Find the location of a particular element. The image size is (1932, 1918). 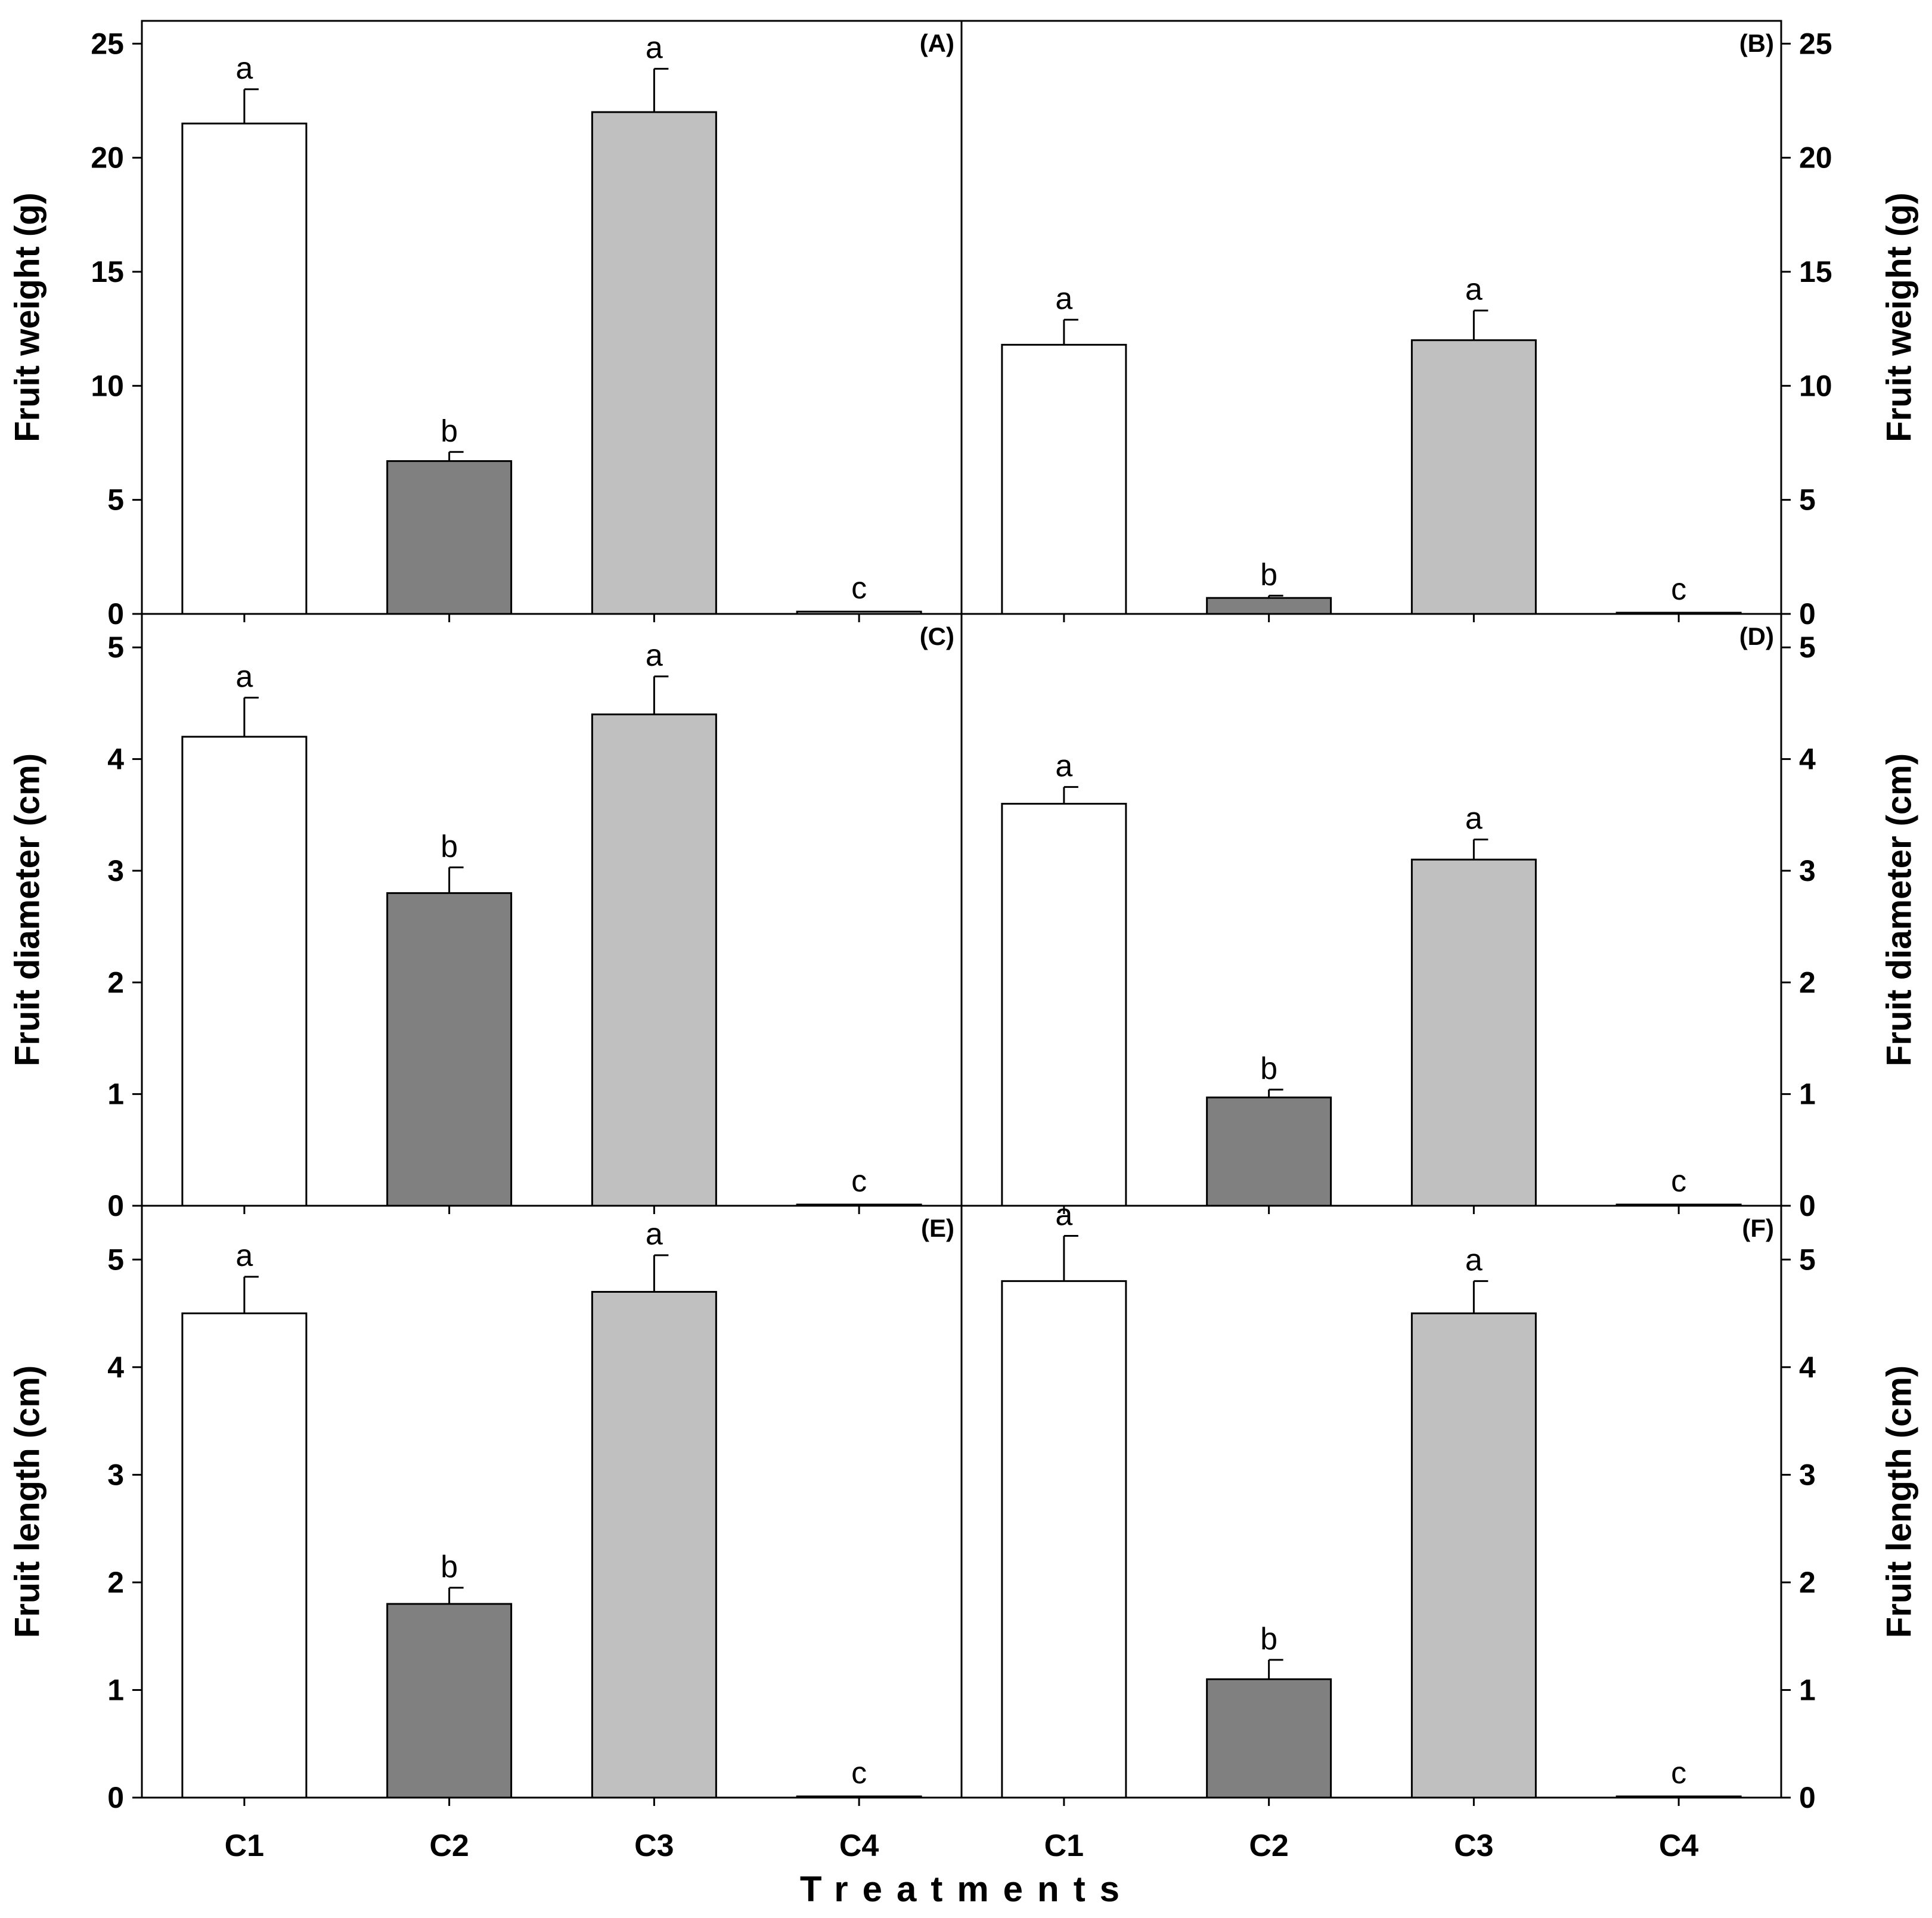

panel-label: (F) is located at coordinates (1758, 1228).